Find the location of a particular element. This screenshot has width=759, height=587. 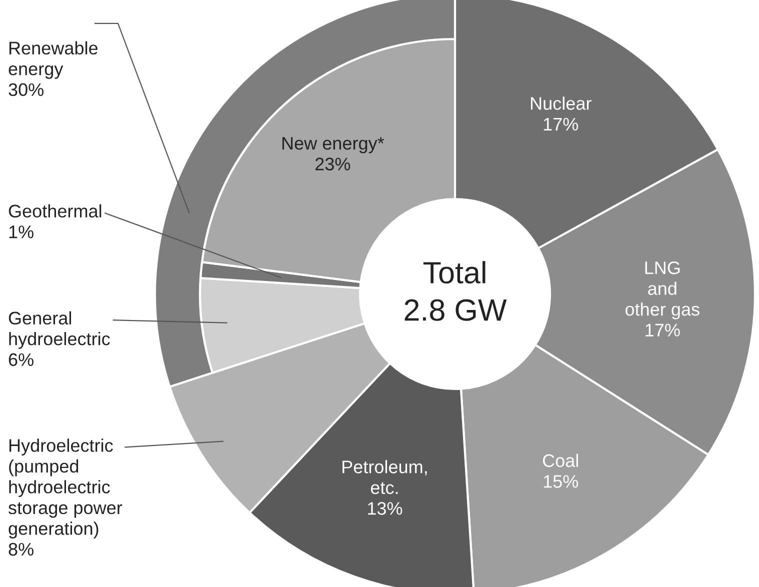

slice-label: Petroleum, etc. is located at coordinates (384, 477).